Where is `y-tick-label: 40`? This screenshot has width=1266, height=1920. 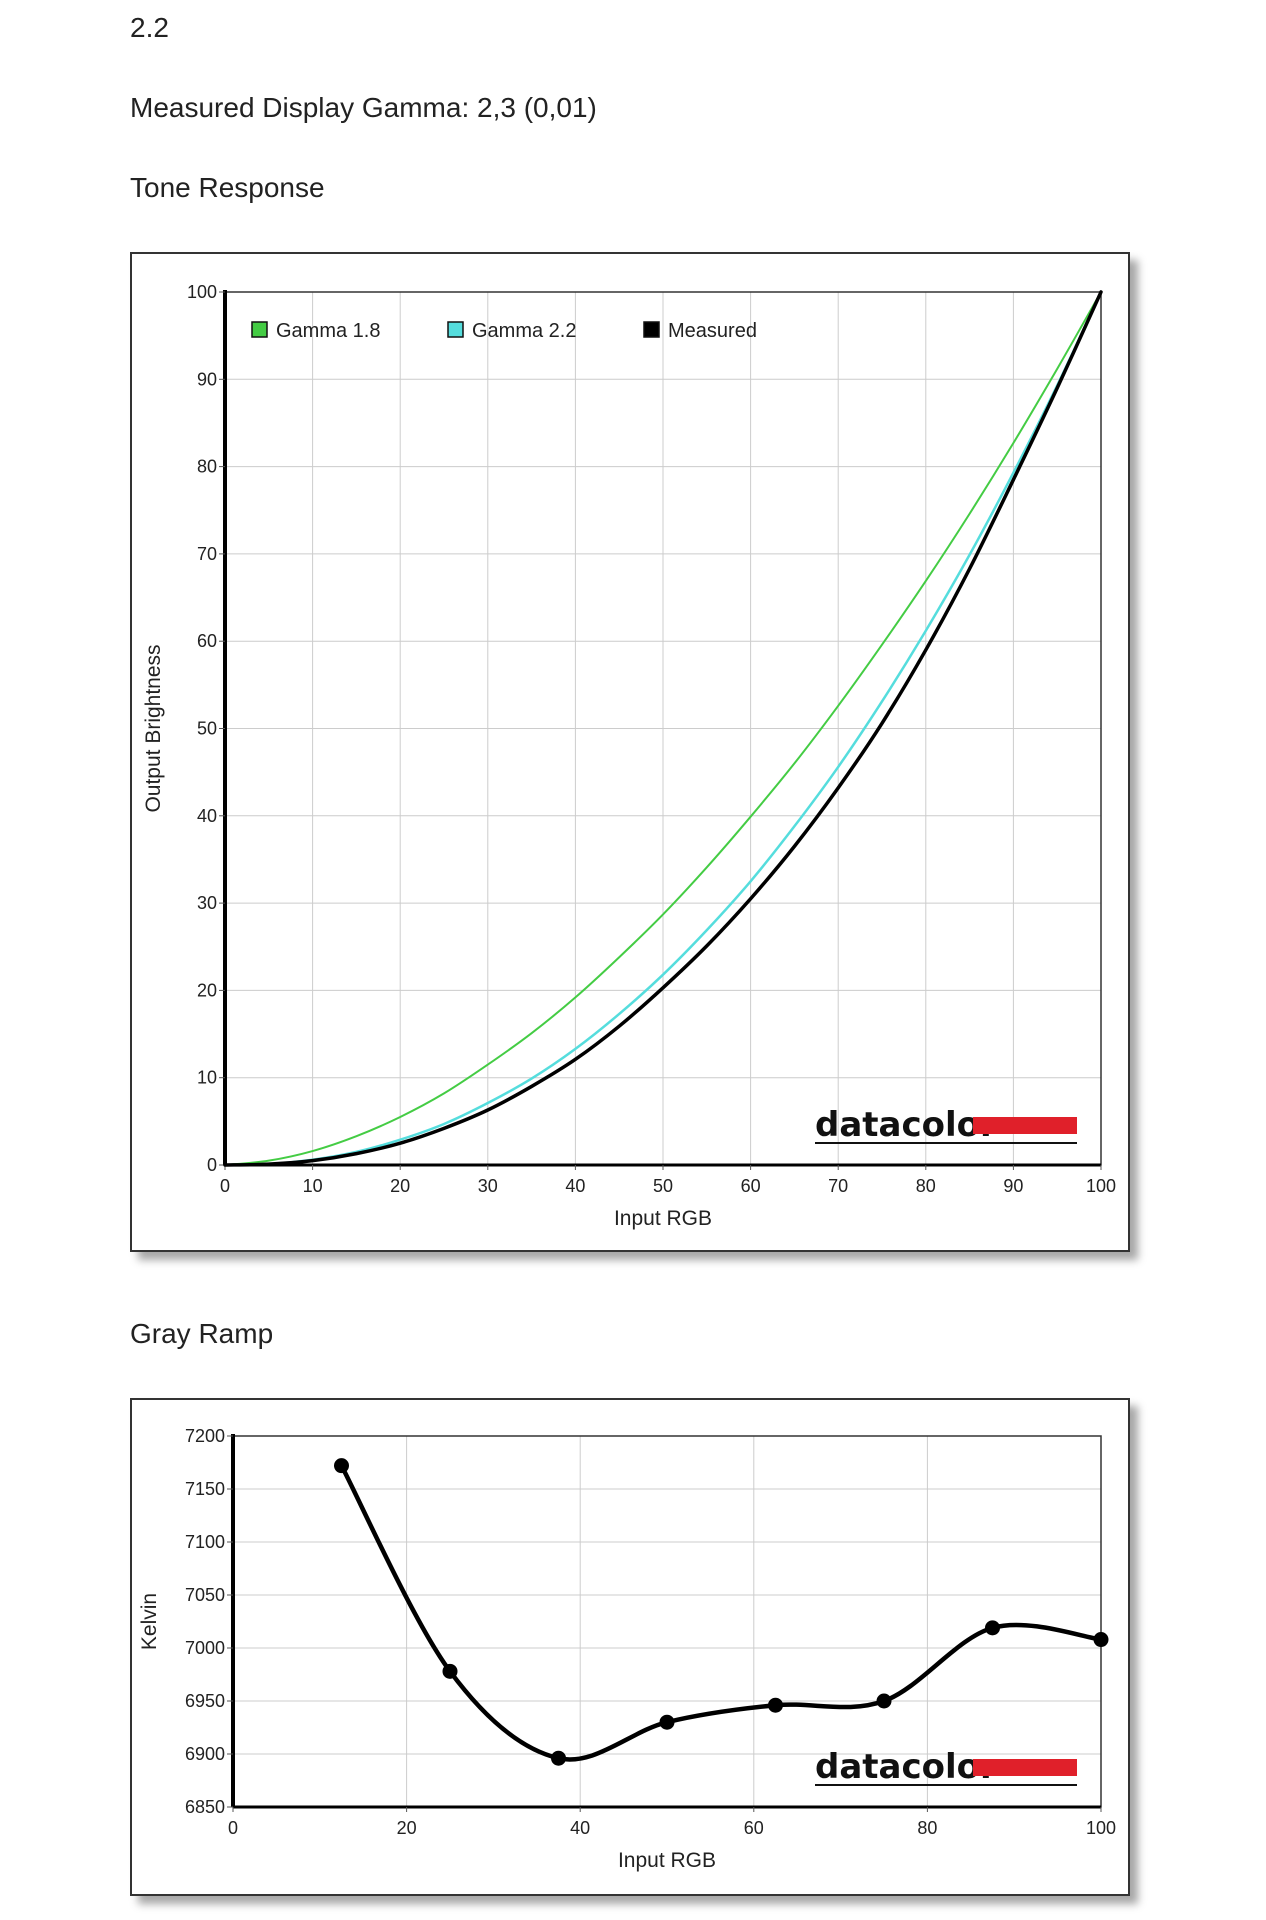
y-tick-label: 40 is located at coordinates (207, 816).